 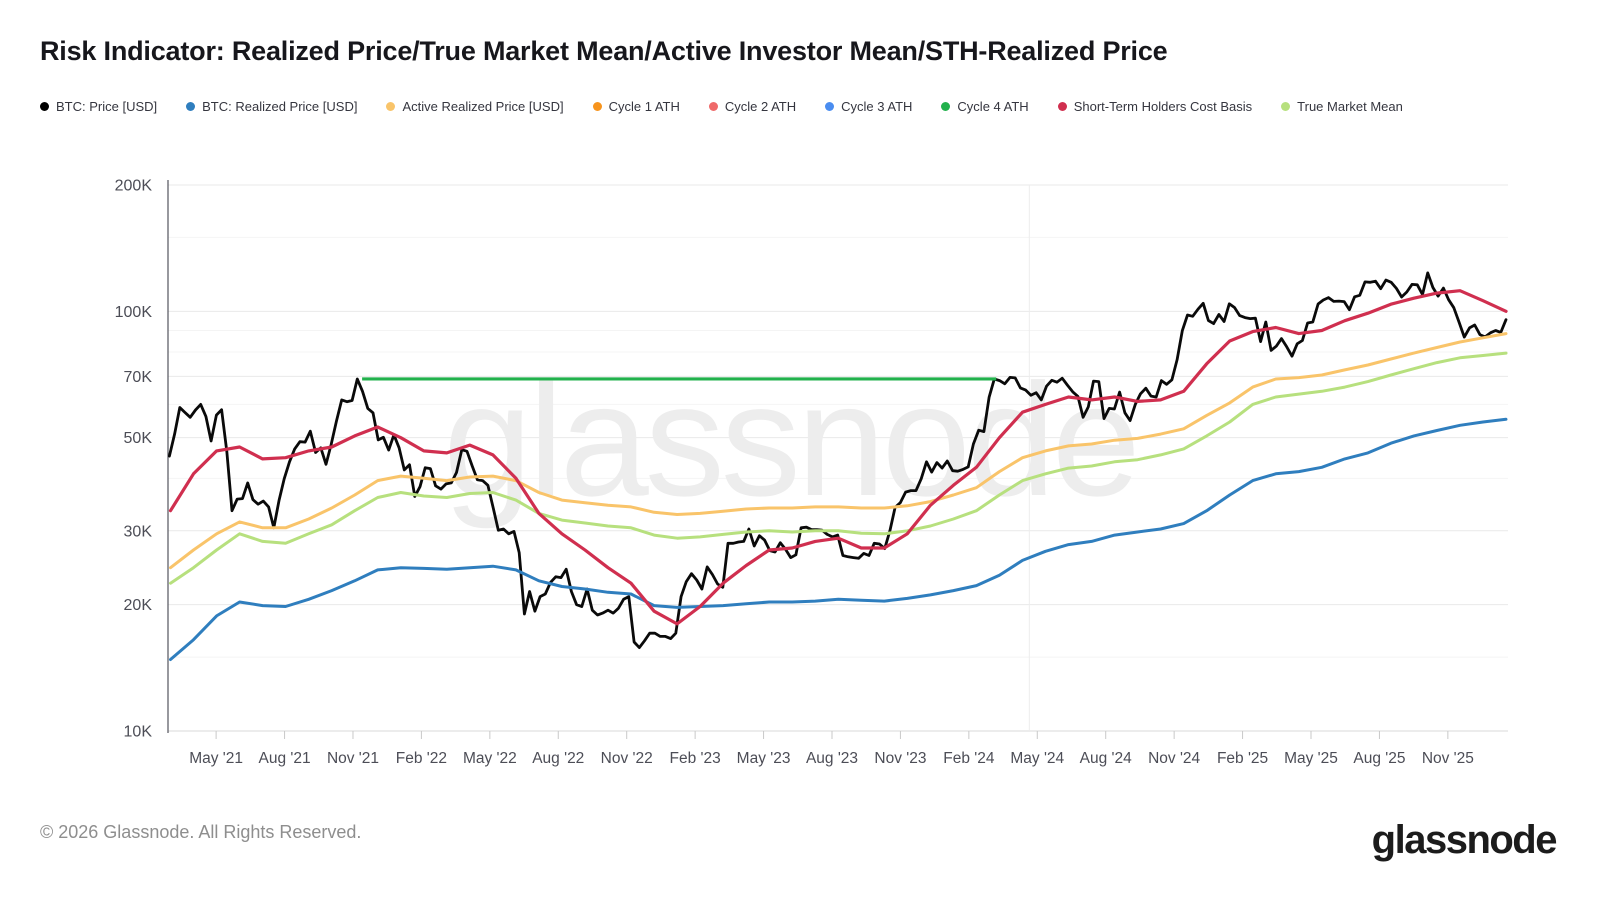 What do you see at coordinates (353, 758) in the screenshot?
I see `x-tick-label: Nov '21` at bounding box center [353, 758].